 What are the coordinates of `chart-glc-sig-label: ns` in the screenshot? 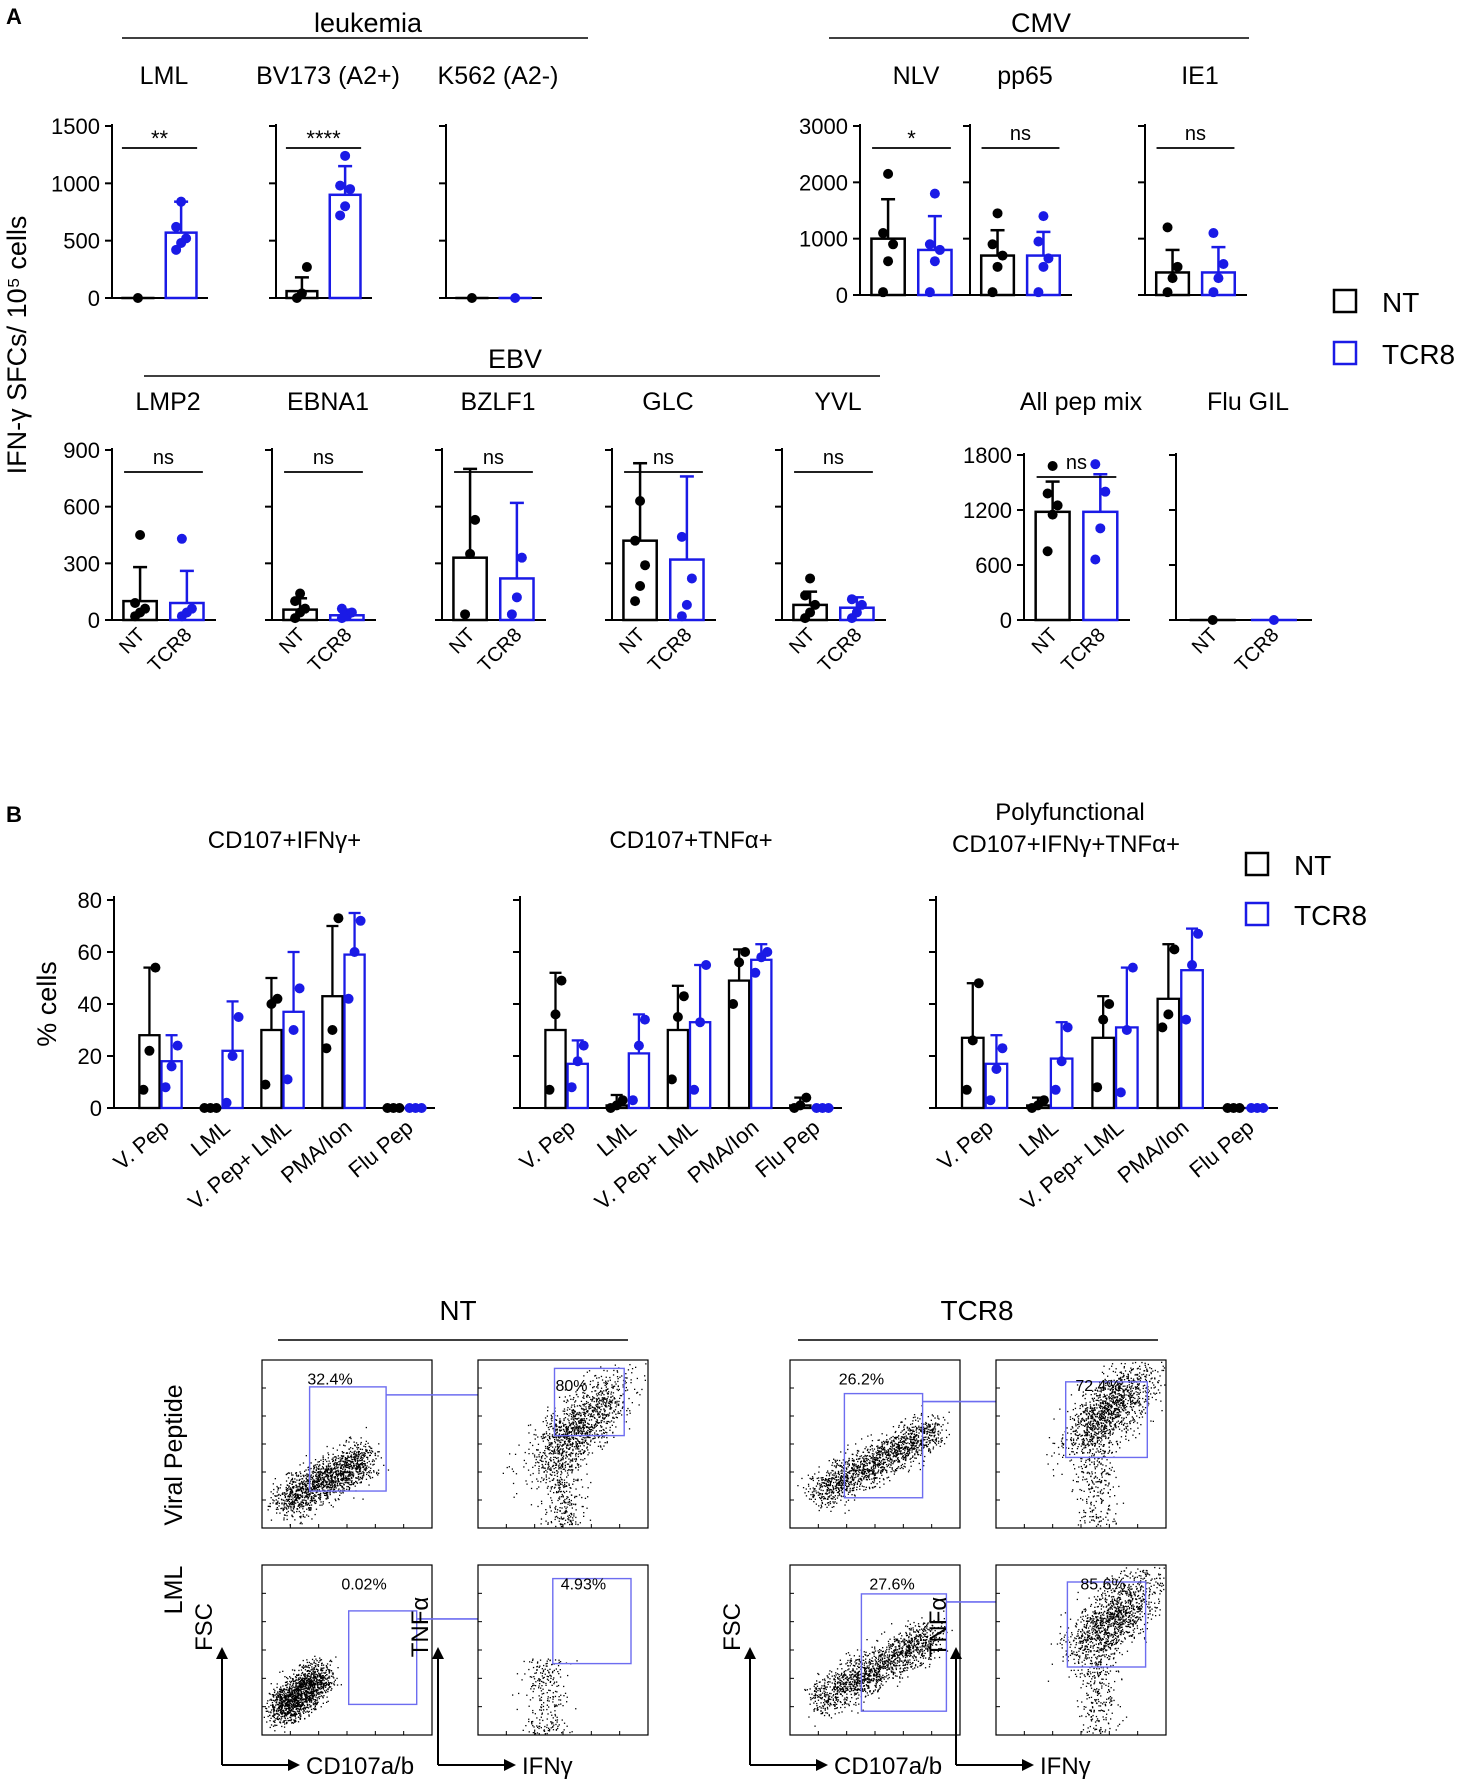 It's located at (663, 458).